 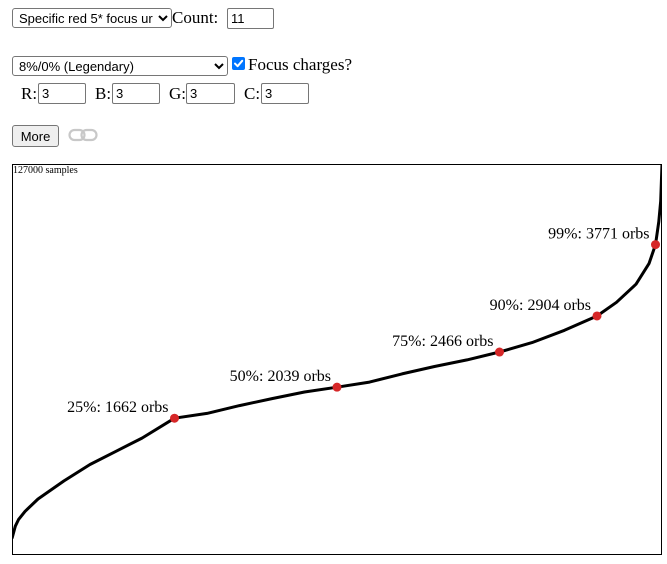 I want to click on colorless-count-input, so click(x=285, y=93).